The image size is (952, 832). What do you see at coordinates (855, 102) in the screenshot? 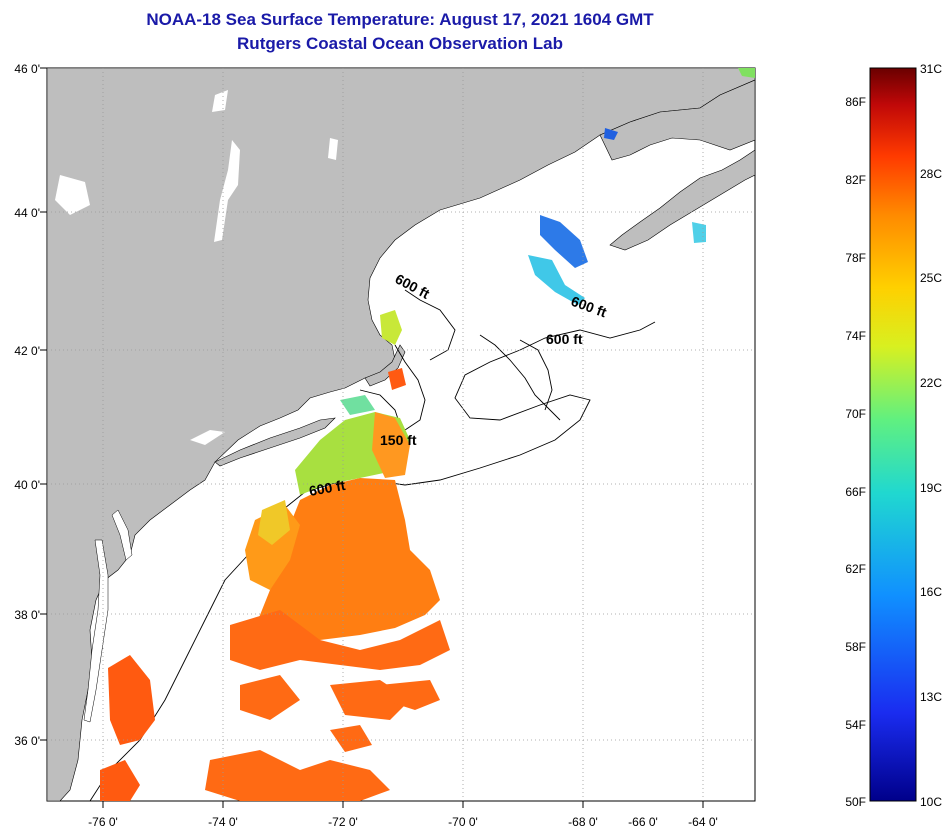
I see `colorbar-f-86: 86F` at bounding box center [855, 102].